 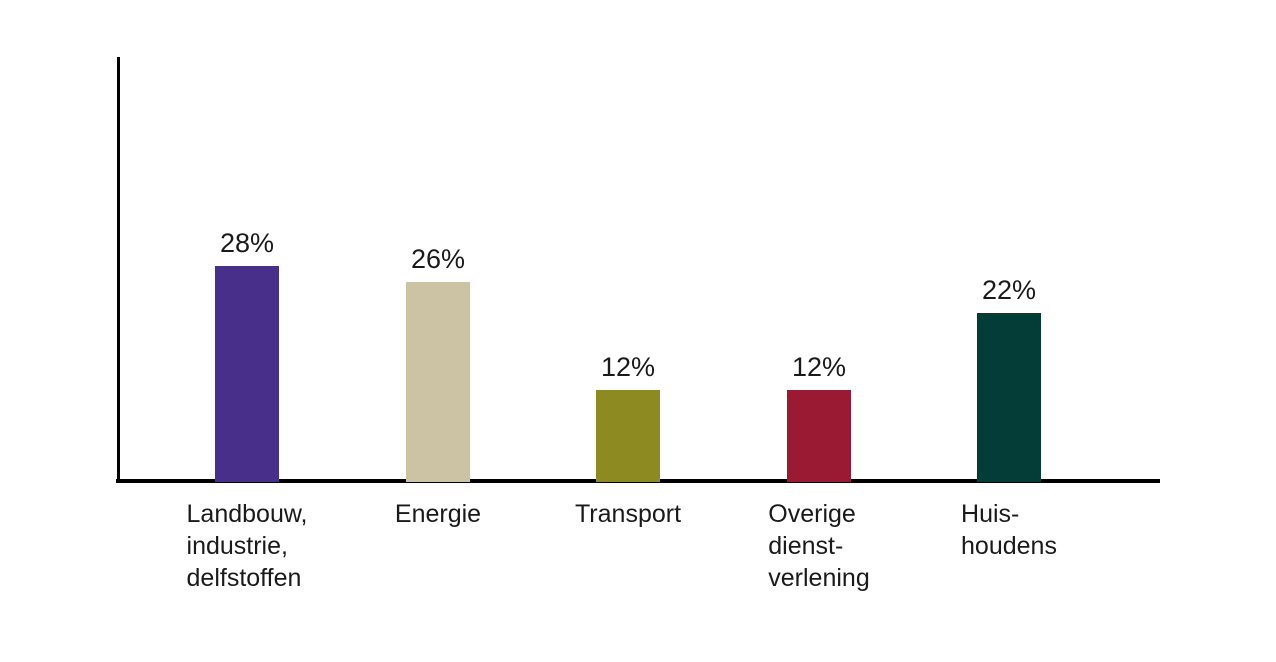 I want to click on category-label-line: Energie, so click(x=438, y=514).